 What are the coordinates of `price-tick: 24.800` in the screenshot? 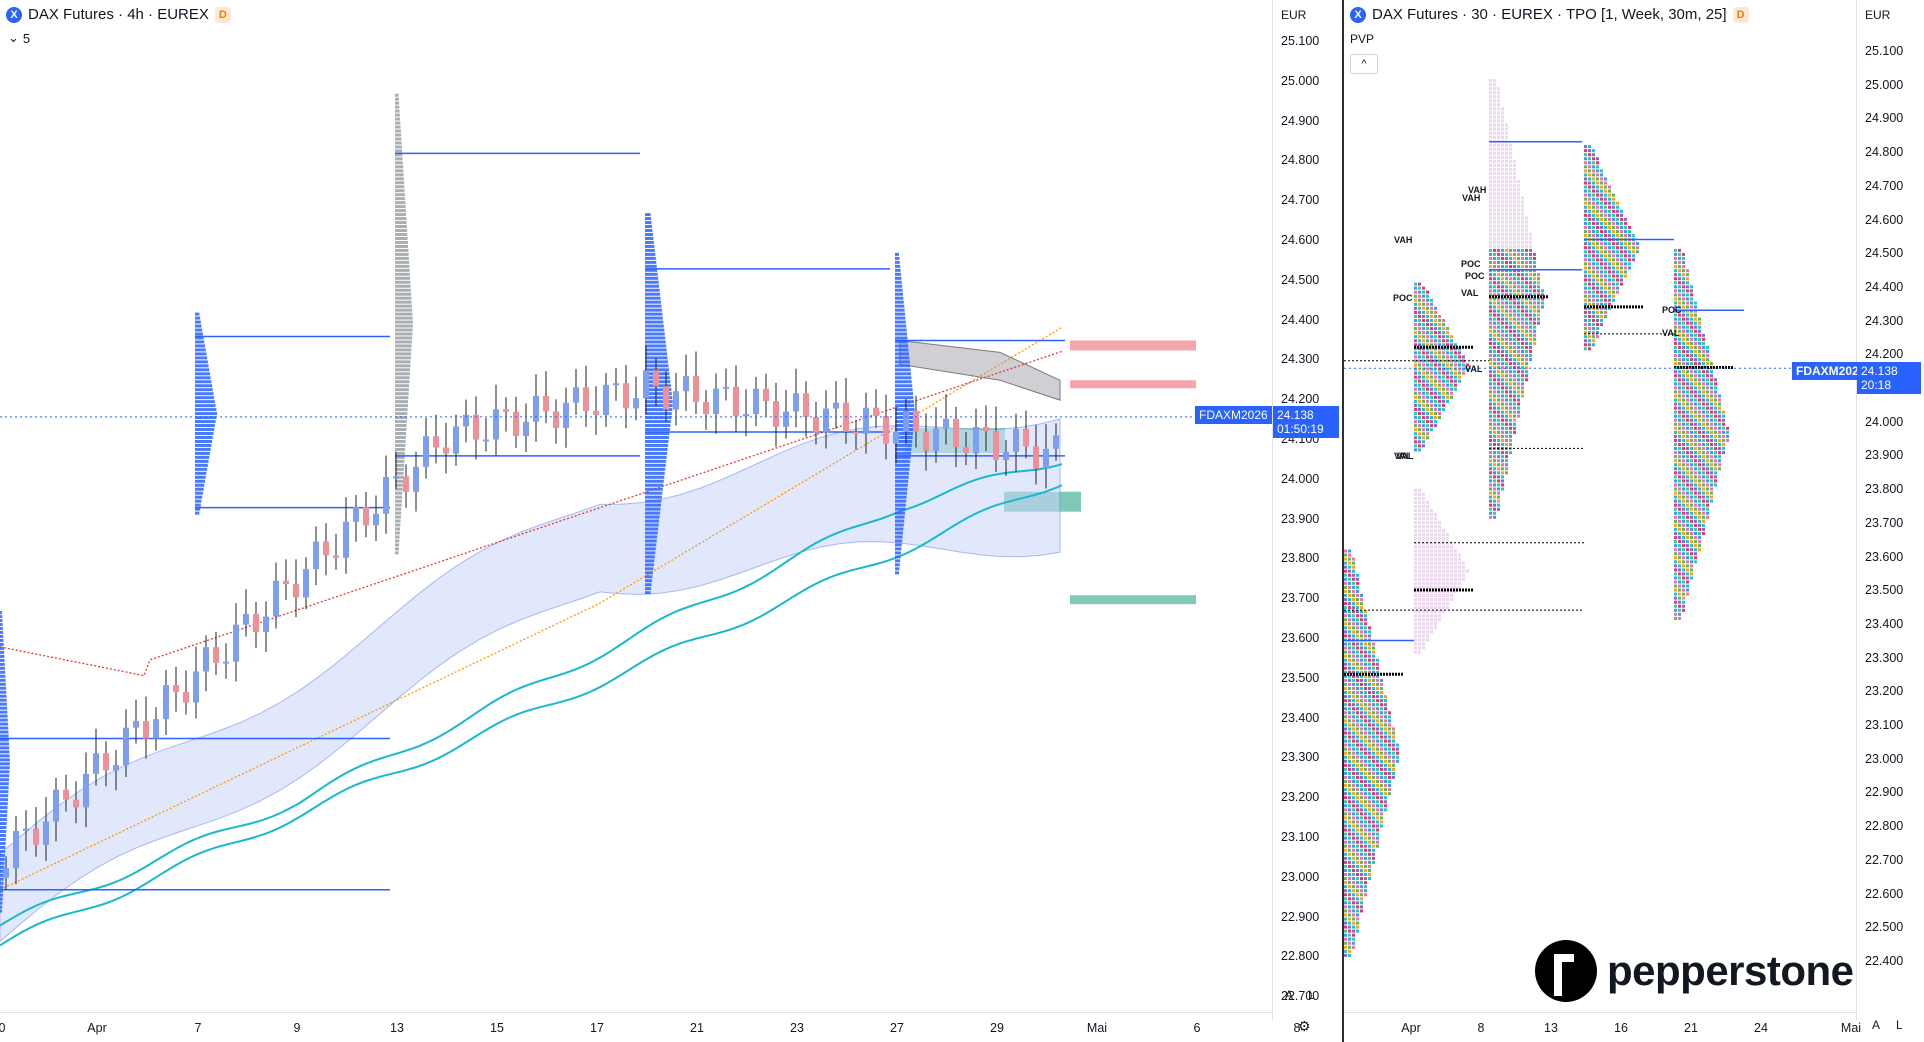 It's located at (1884, 152).